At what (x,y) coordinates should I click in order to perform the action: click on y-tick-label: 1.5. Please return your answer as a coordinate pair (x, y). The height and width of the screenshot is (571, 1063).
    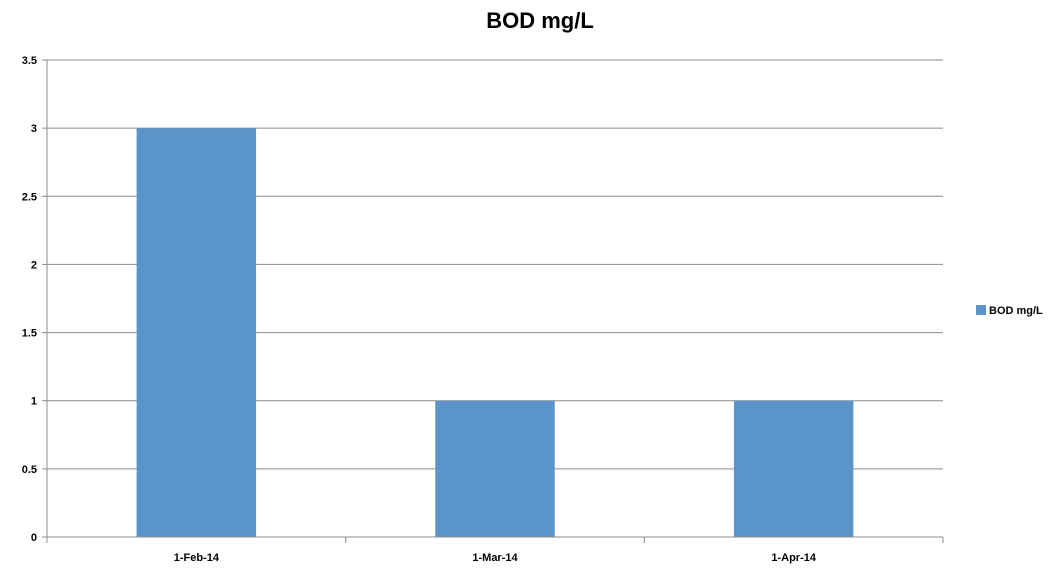
    Looking at the image, I should click on (29, 334).